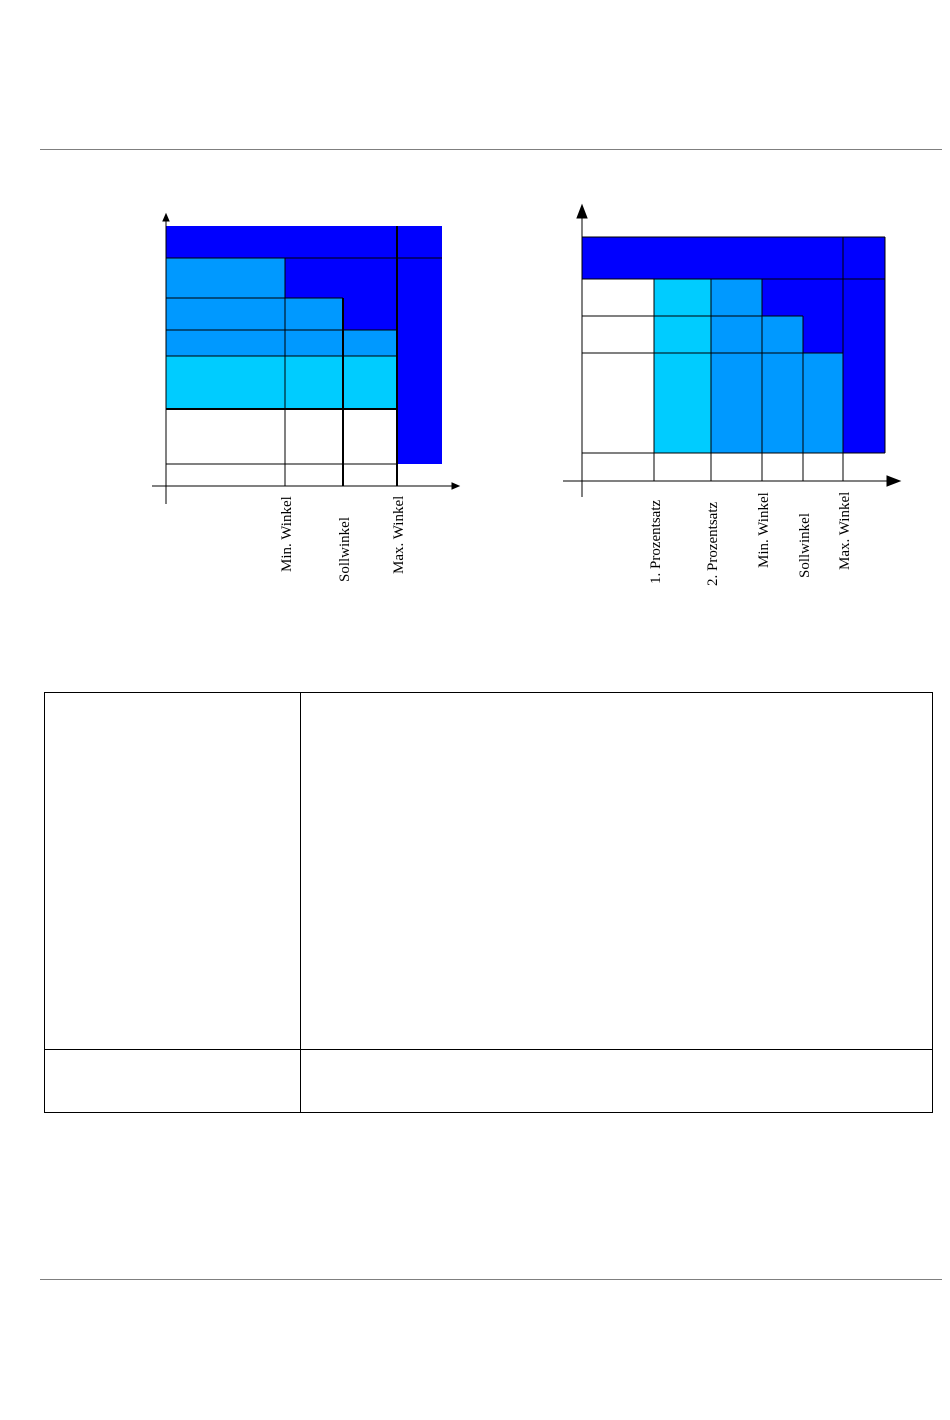  I want to click on right-white-block, so click(618, 366).